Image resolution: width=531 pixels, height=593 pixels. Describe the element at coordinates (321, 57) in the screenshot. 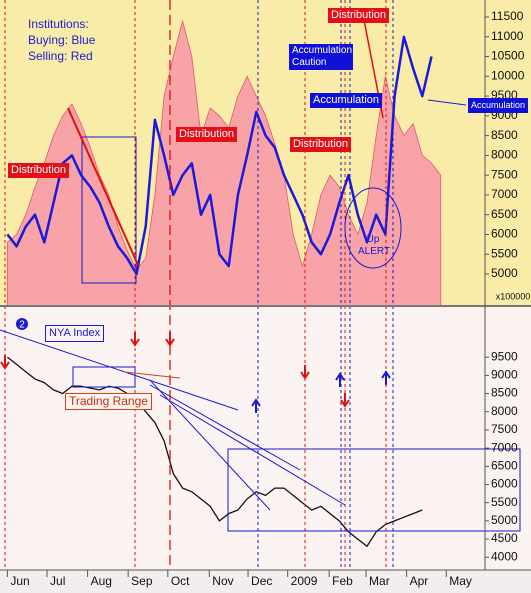

I see `annotation: Accumulation Caution` at that location.